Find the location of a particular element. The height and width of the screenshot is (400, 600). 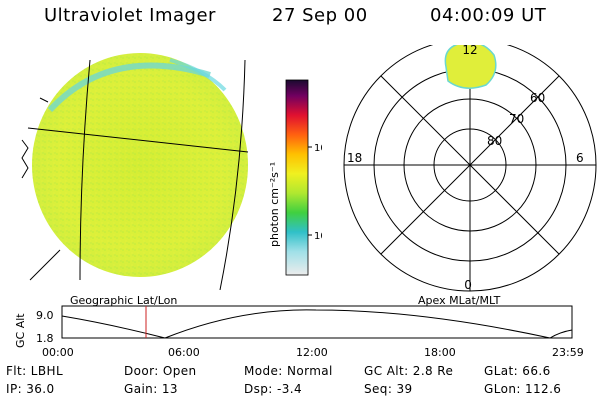

timeline-frame is located at coordinates (317, 322).